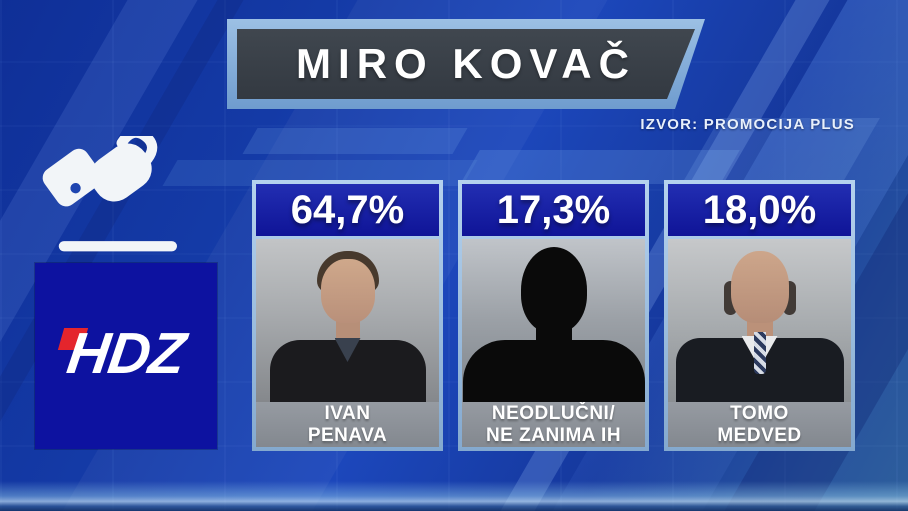 The image size is (908, 511). What do you see at coordinates (553, 414) in the screenshot?
I see `candidate-name-line1: NEODLUČNI/` at bounding box center [553, 414].